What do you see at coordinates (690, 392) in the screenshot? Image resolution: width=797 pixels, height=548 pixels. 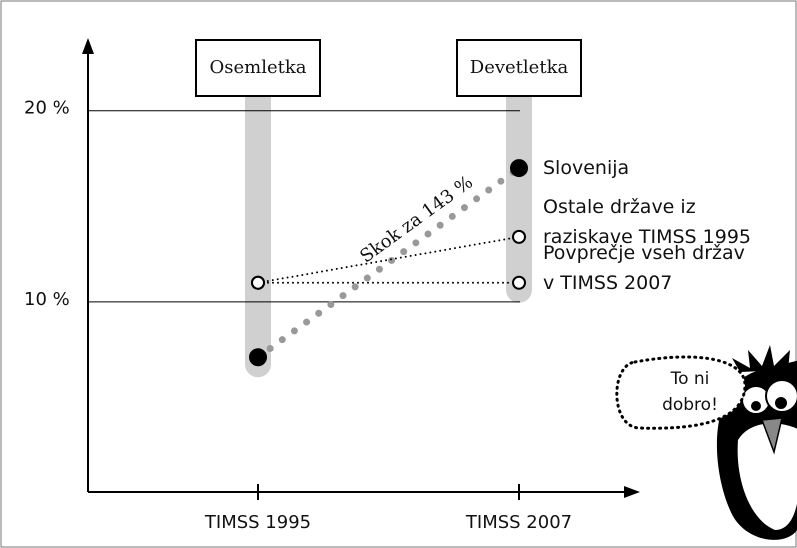 I see `speech-text: To ni dobro!` at bounding box center [690, 392].